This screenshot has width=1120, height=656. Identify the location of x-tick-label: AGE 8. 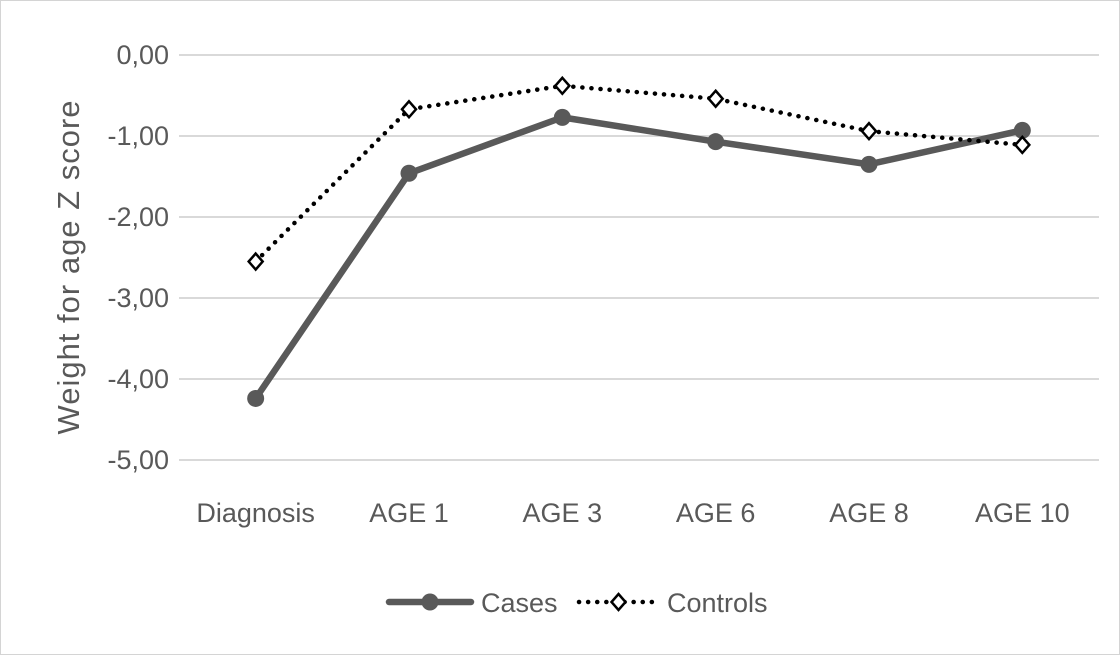
(869, 513).